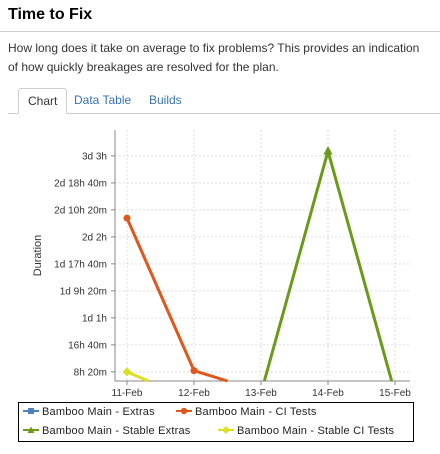 The image size is (440, 454). Describe the element at coordinates (116, 431) in the screenshot. I see `legend-label: Bamboo Main - Stable Extras` at that location.